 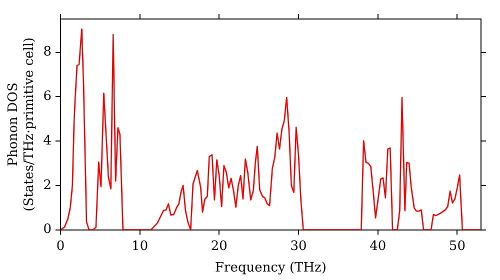 I want to click on y-tick-label: 4, so click(x=47, y=140).